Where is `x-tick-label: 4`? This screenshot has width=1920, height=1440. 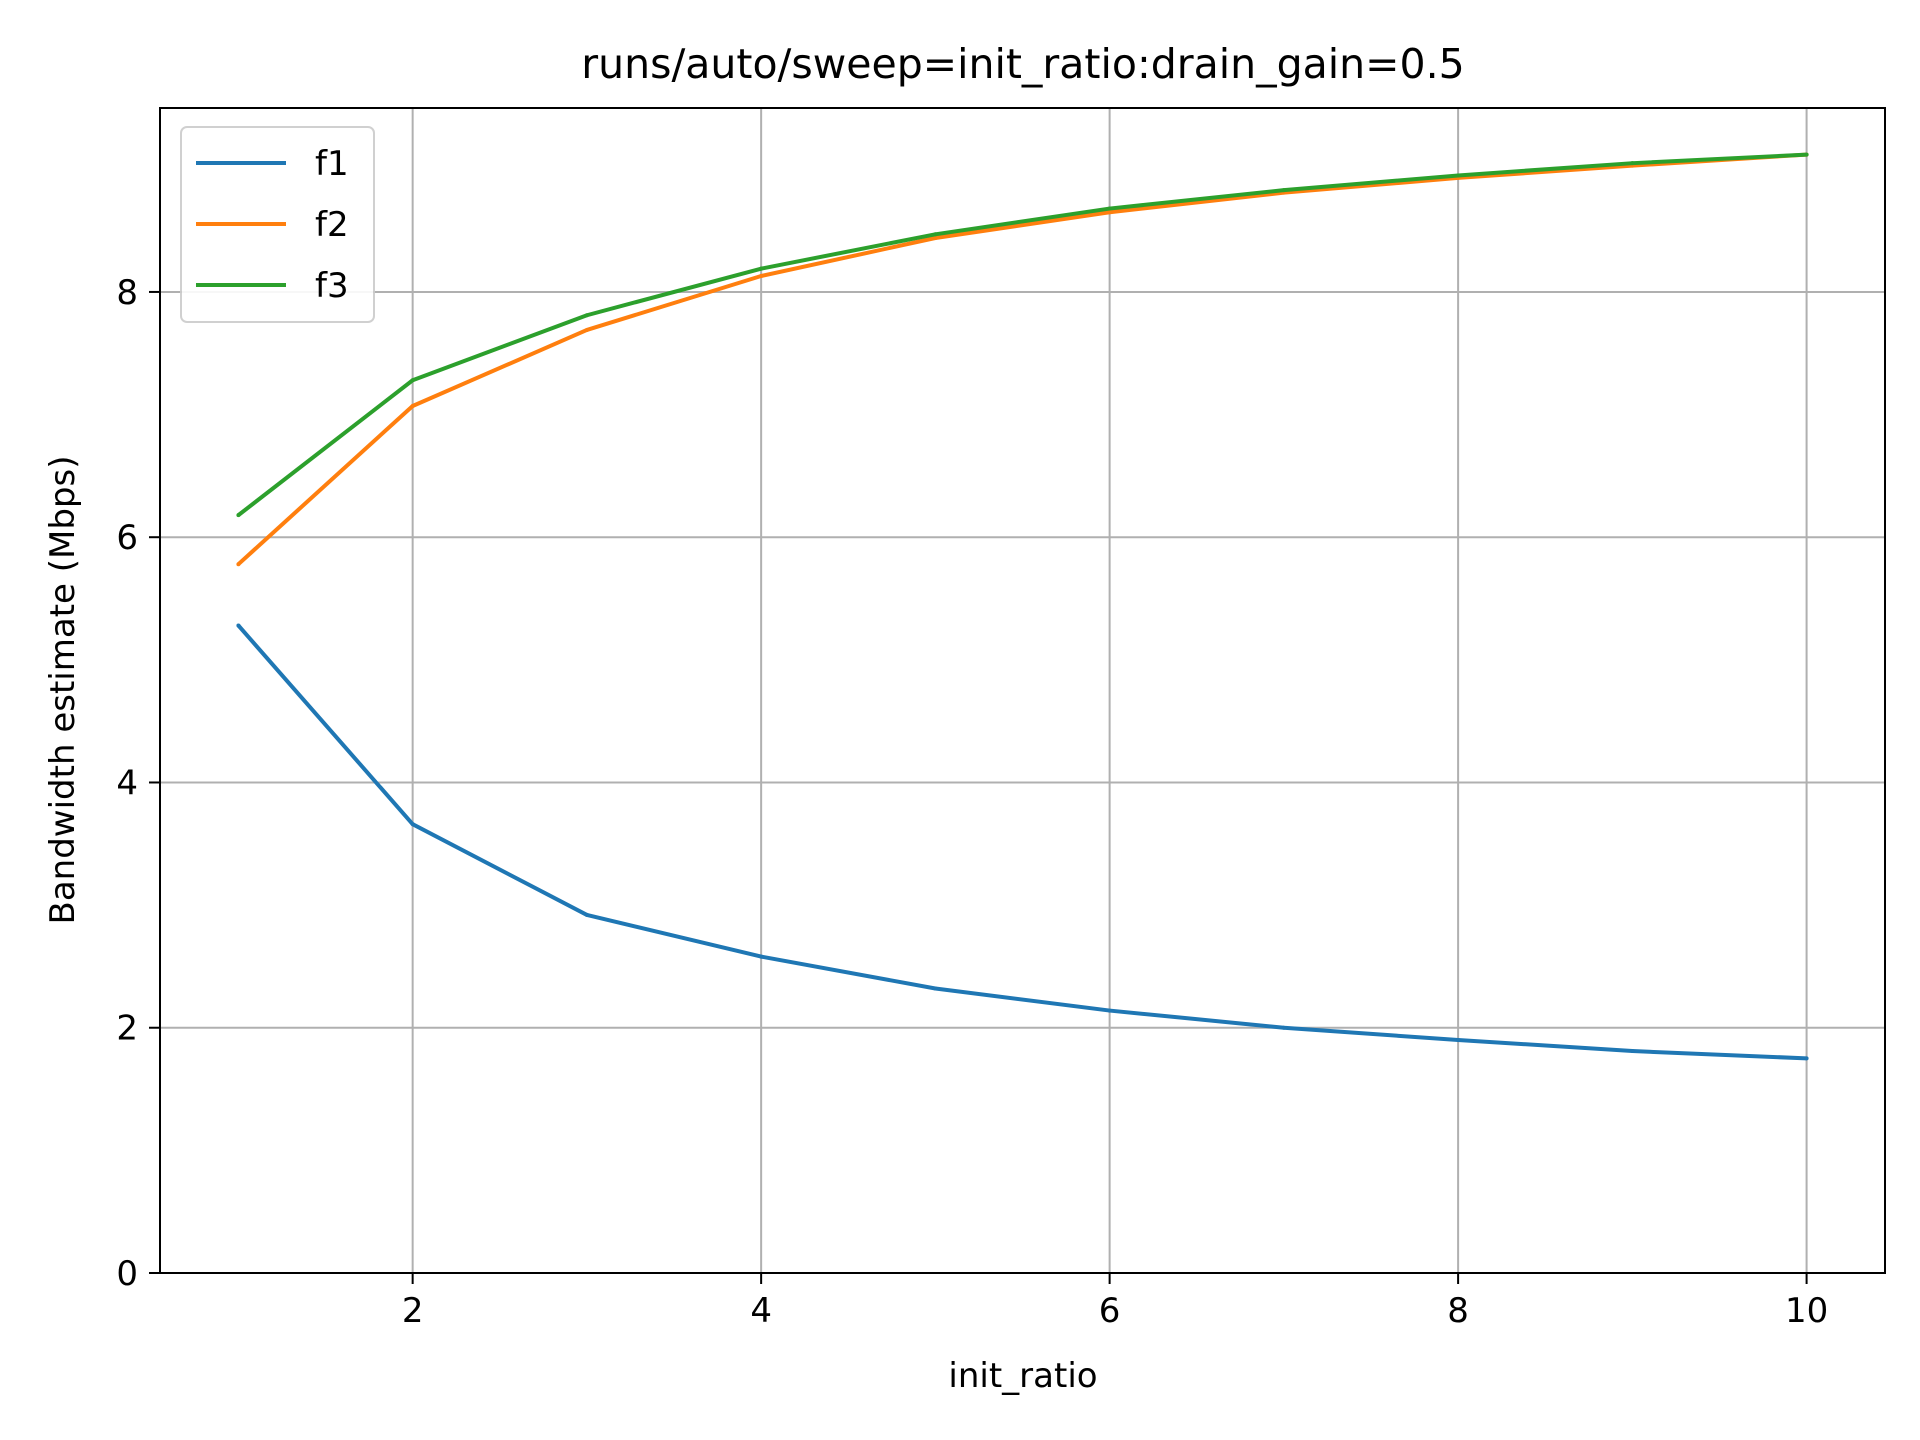
x-tick-label: 4 is located at coordinates (761, 1311).